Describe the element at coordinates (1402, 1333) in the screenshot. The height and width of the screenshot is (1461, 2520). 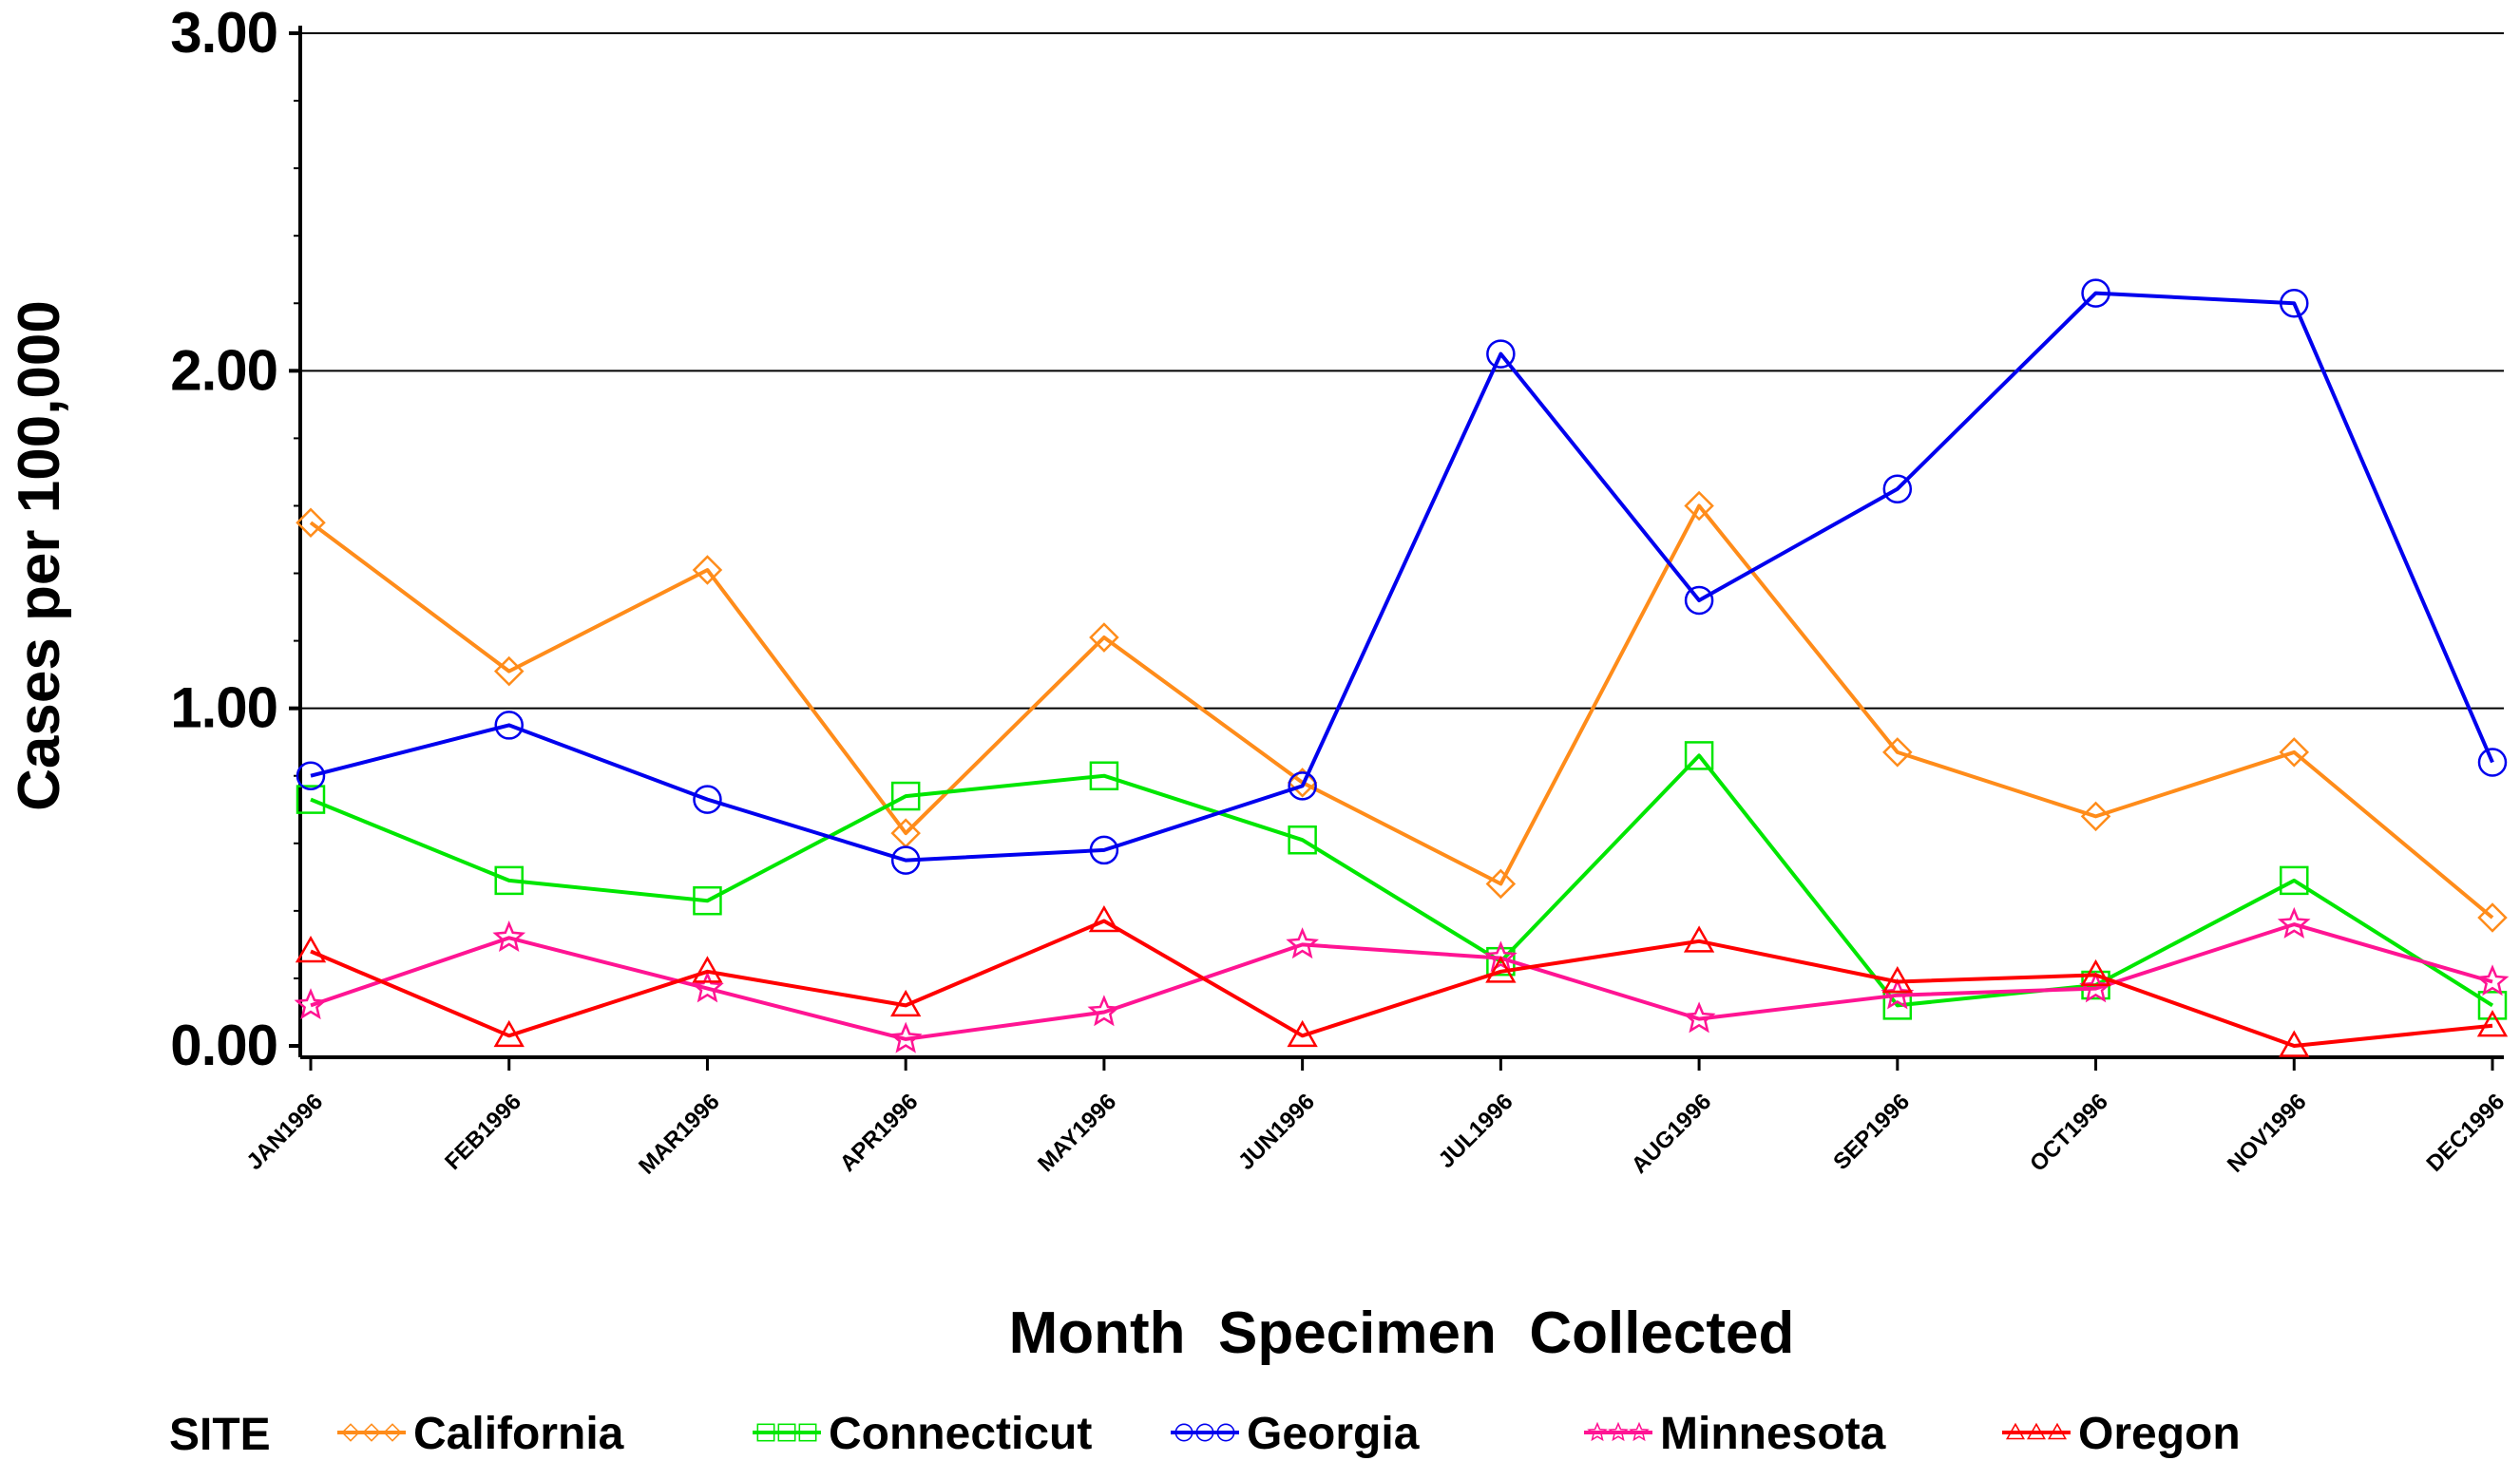
I see `x-axis-title: Month Specimen Collected` at that location.